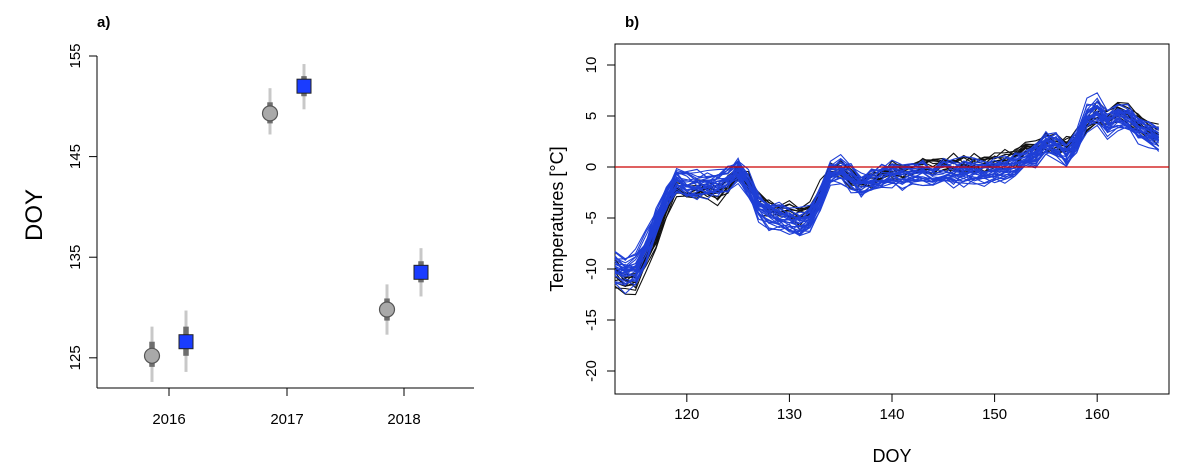 The image size is (1179, 467). Describe the element at coordinates (591, 116) in the screenshot. I see `panel-b-y-tick-label: 5` at that location.